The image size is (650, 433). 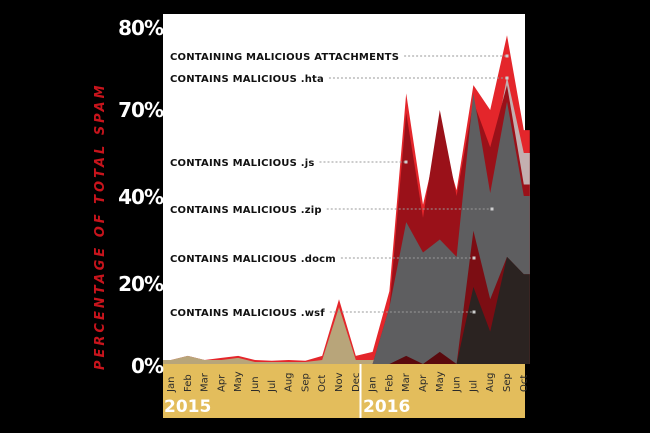 I want to click on month-label-6: Jul, so click(x=272, y=386).